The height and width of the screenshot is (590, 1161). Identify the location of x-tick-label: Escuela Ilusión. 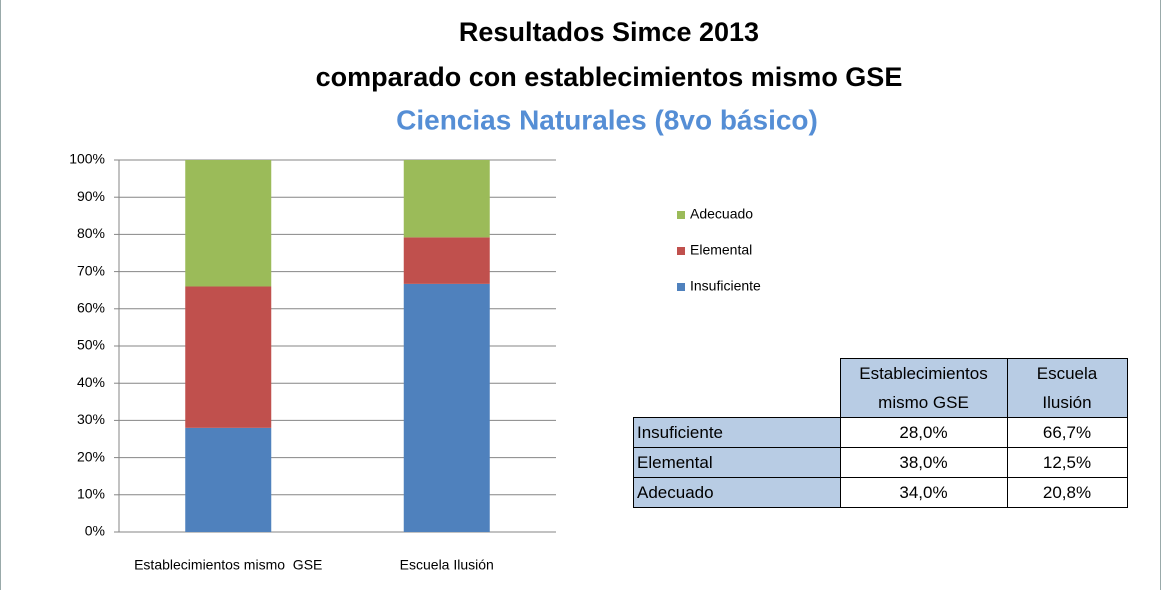
(447, 565).